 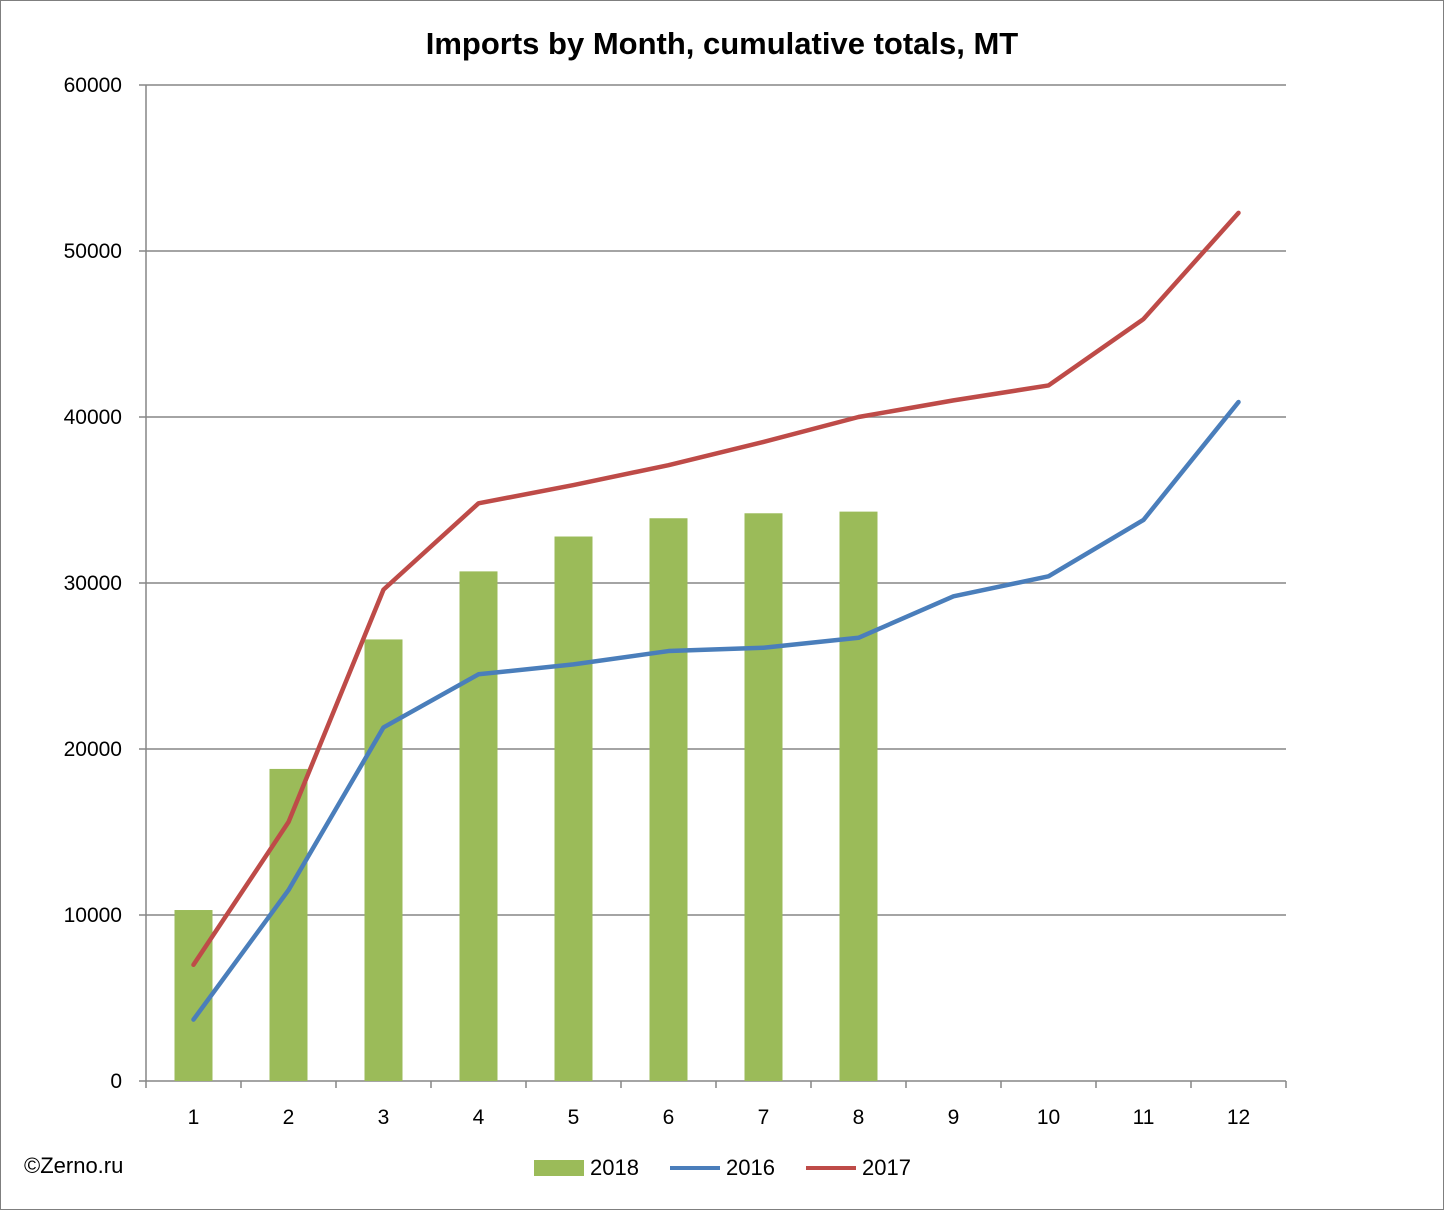 I want to click on legend-swatch-2018, so click(x=559, y=1168).